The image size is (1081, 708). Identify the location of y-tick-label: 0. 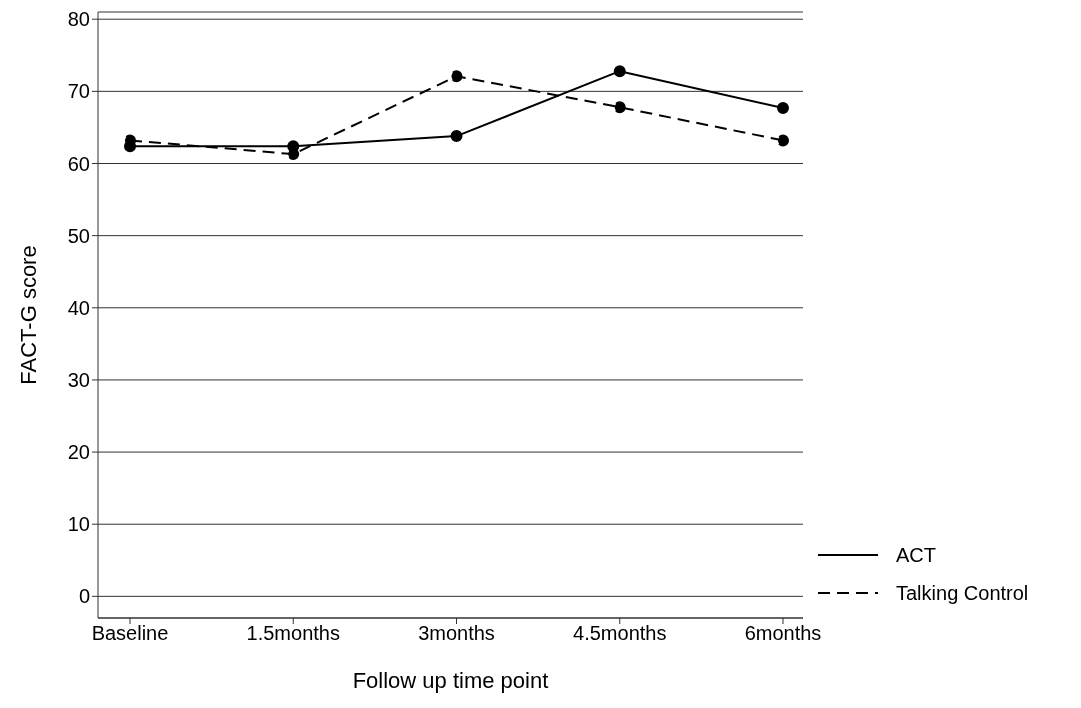
(84, 596).